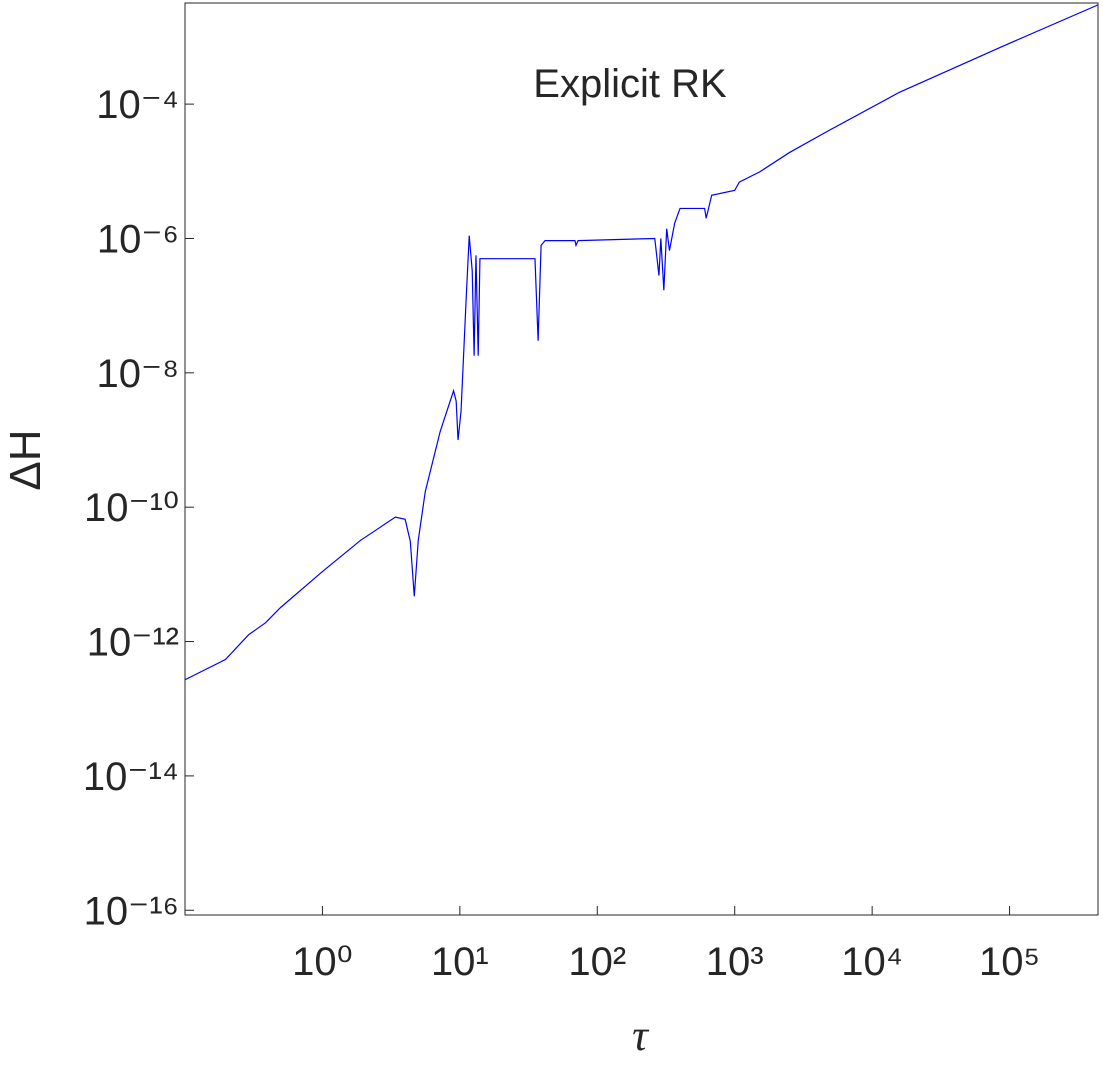 The width and height of the screenshot is (1103, 1070). What do you see at coordinates (597, 962) in the screenshot?
I see `x-tick-label: 10²` at bounding box center [597, 962].